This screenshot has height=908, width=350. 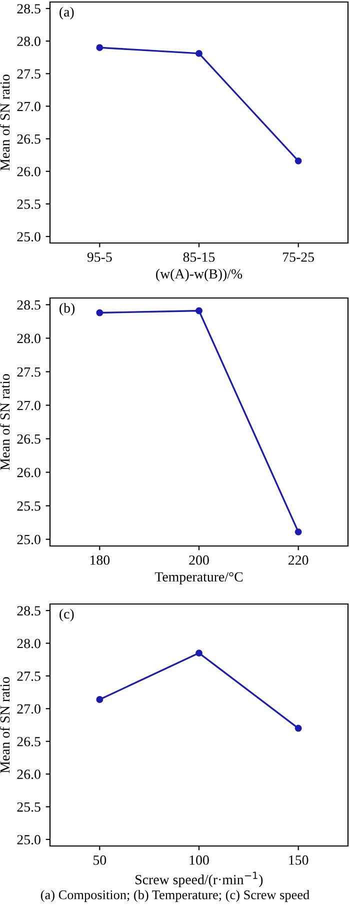 What do you see at coordinates (199, 880) in the screenshot?
I see `x-axis-title: Screw speed/(r·min$^{−1}$)` at bounding box center [199, 880].